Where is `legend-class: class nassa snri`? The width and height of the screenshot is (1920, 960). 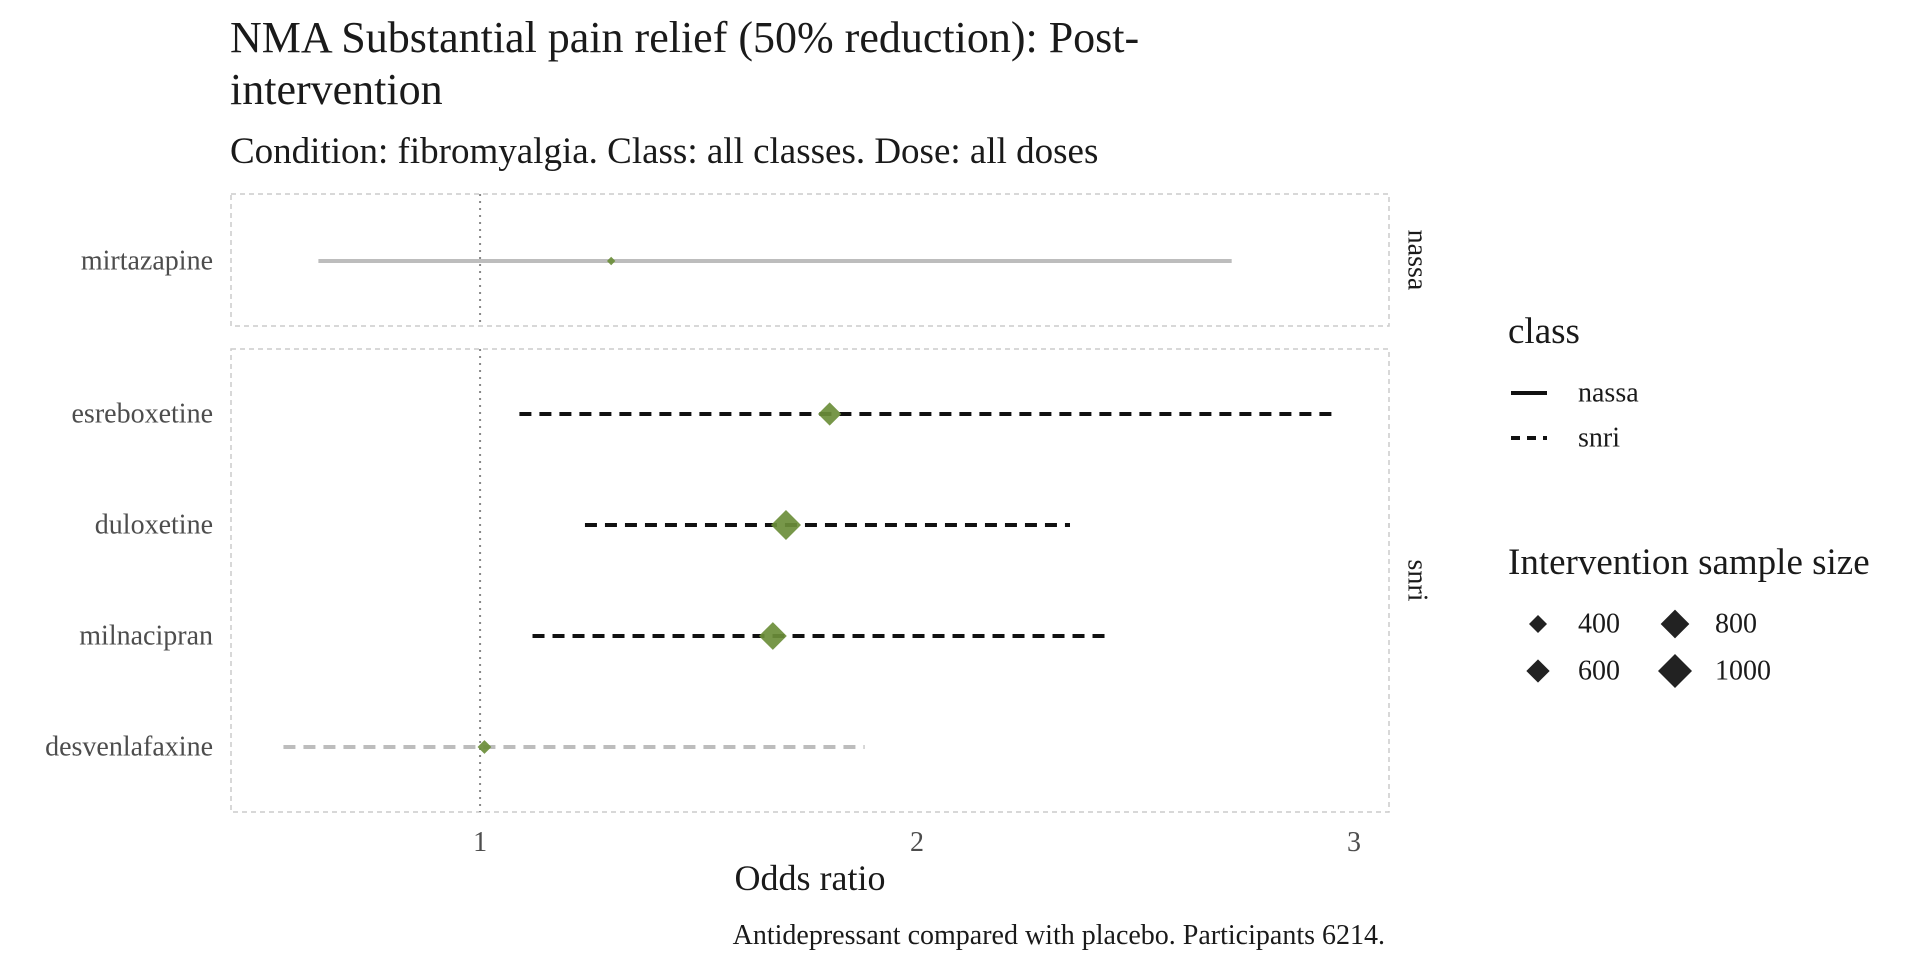 legend-class: class nassa snri is located at coordinates (1573, 382).